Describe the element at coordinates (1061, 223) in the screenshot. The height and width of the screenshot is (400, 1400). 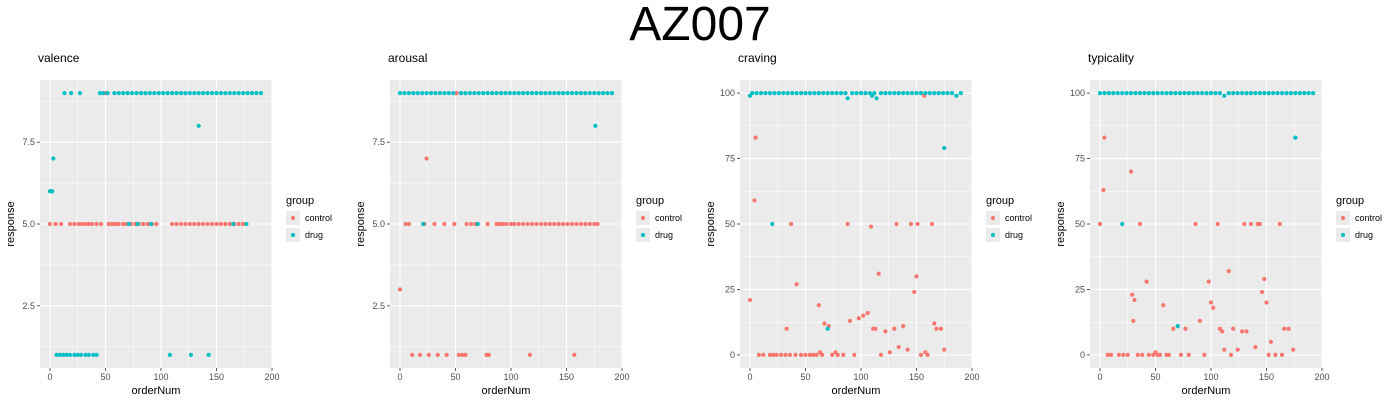
I see `y-axis-title: response` at that location.